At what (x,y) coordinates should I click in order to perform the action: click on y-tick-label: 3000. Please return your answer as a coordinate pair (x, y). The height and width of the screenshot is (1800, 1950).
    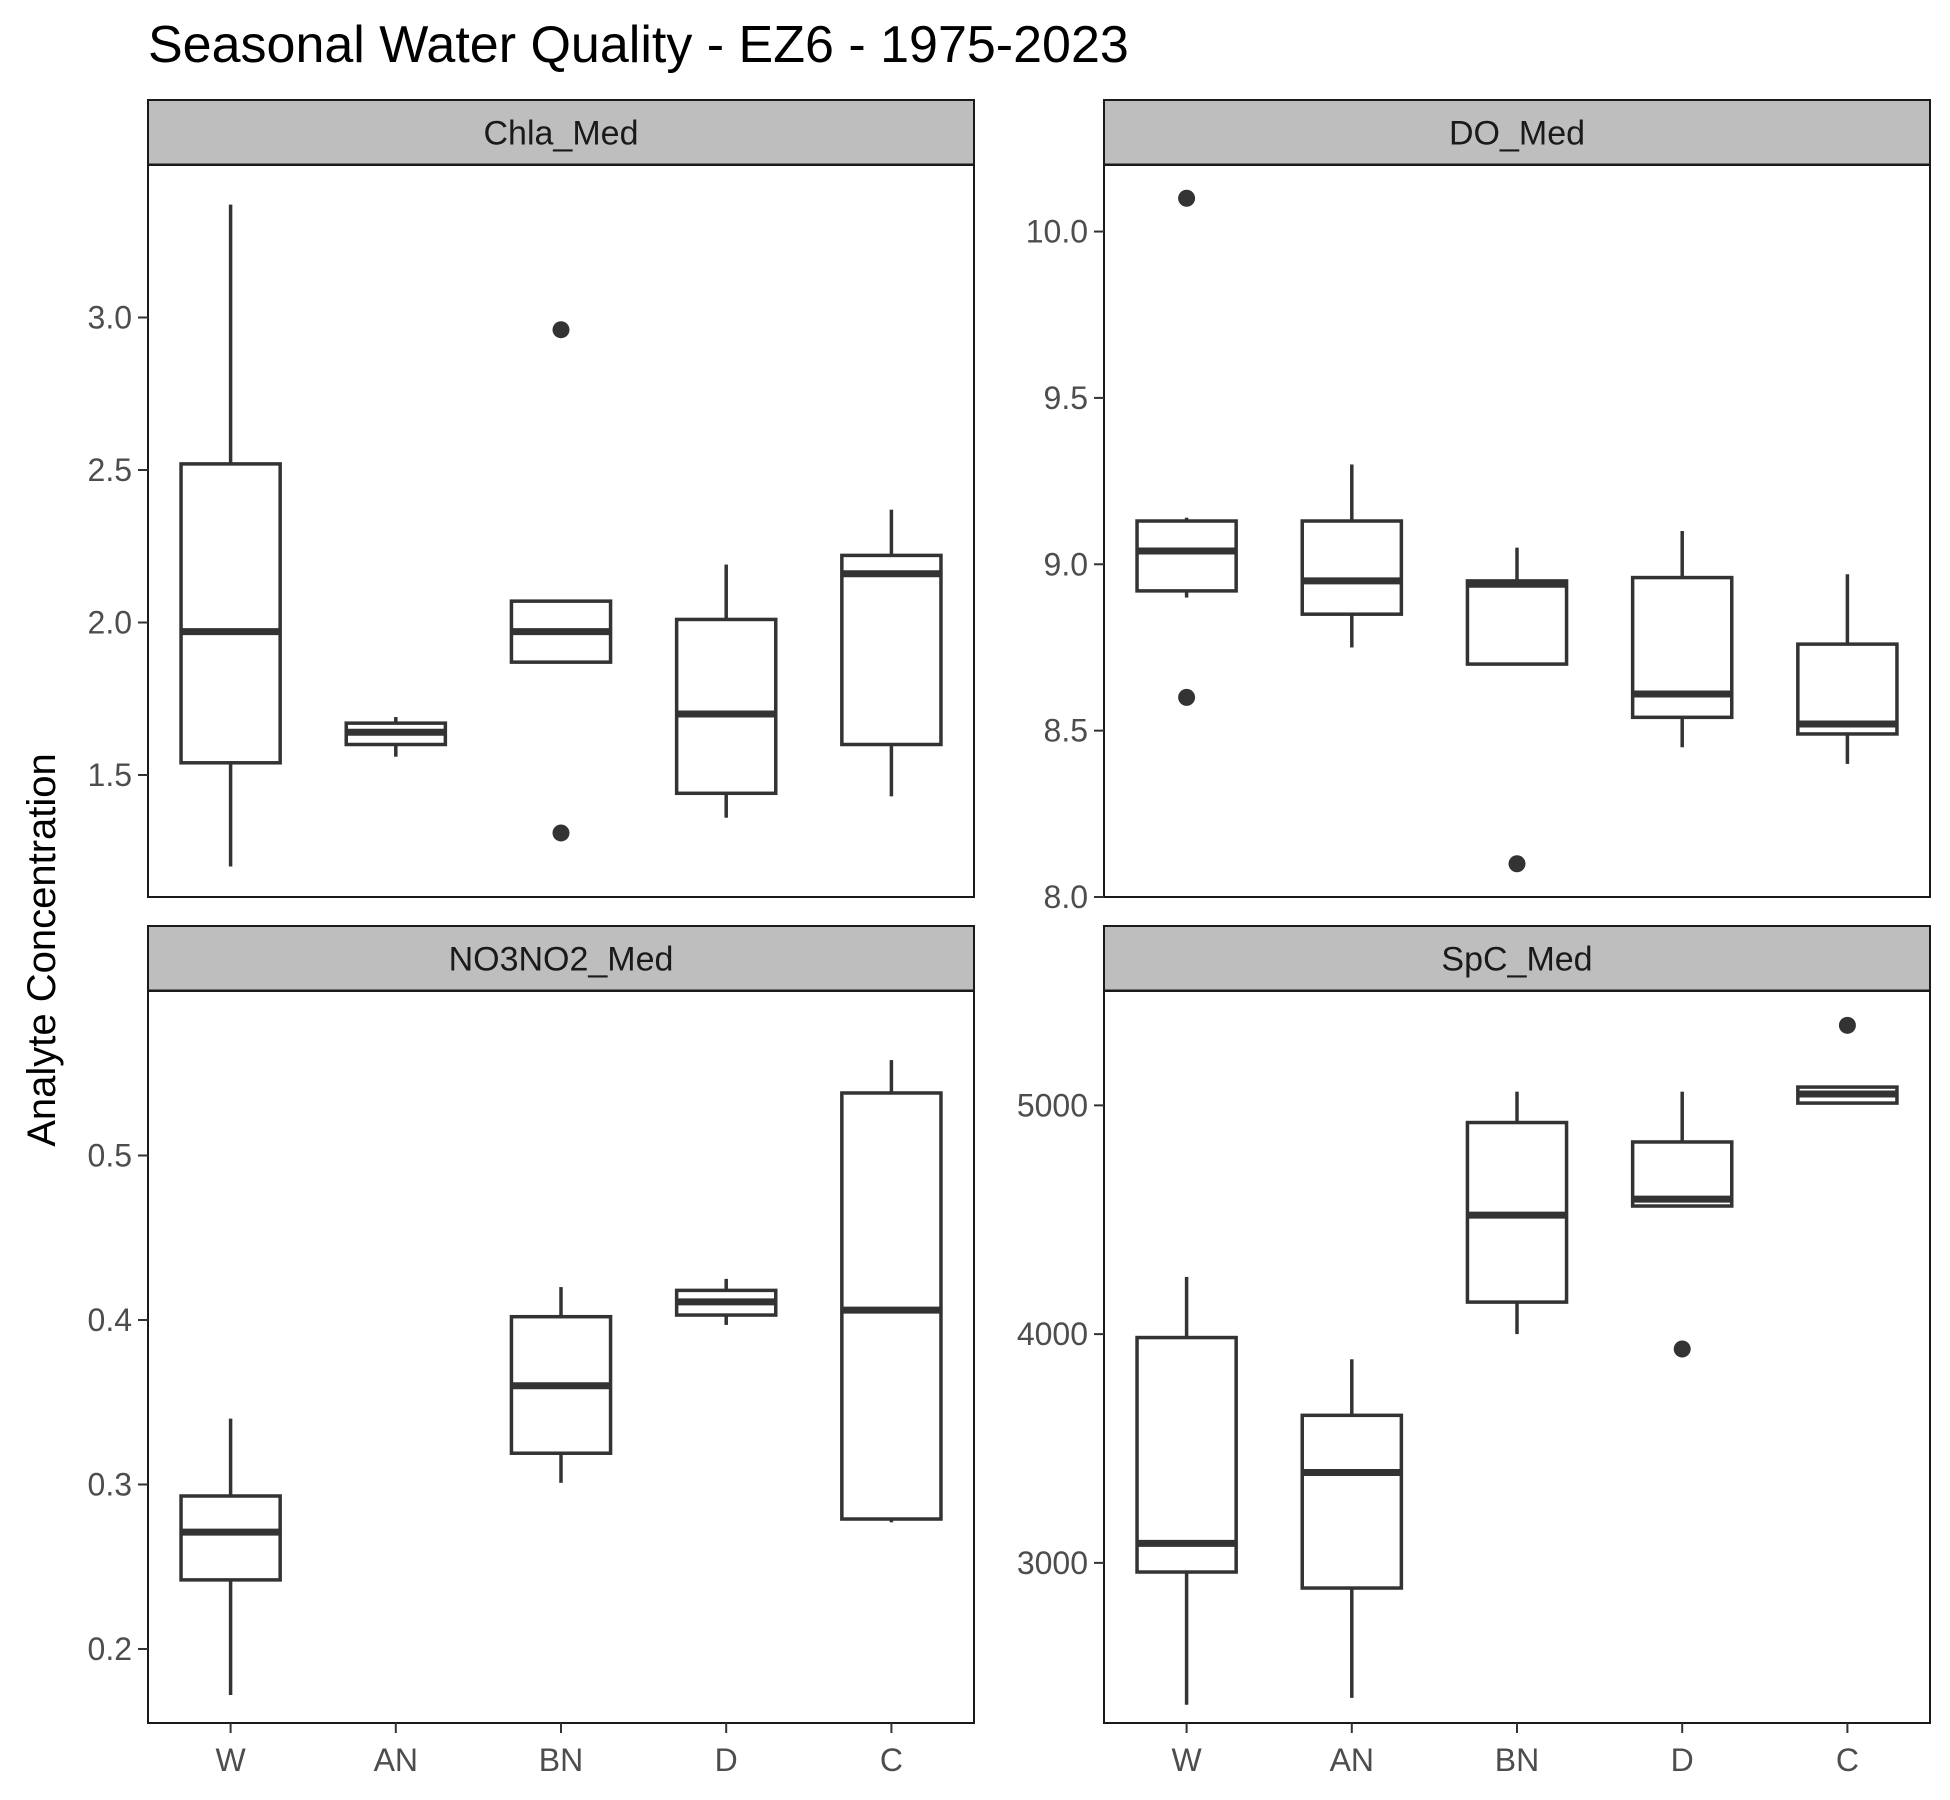
    Looking at the image, I should click on (1052, 1563).